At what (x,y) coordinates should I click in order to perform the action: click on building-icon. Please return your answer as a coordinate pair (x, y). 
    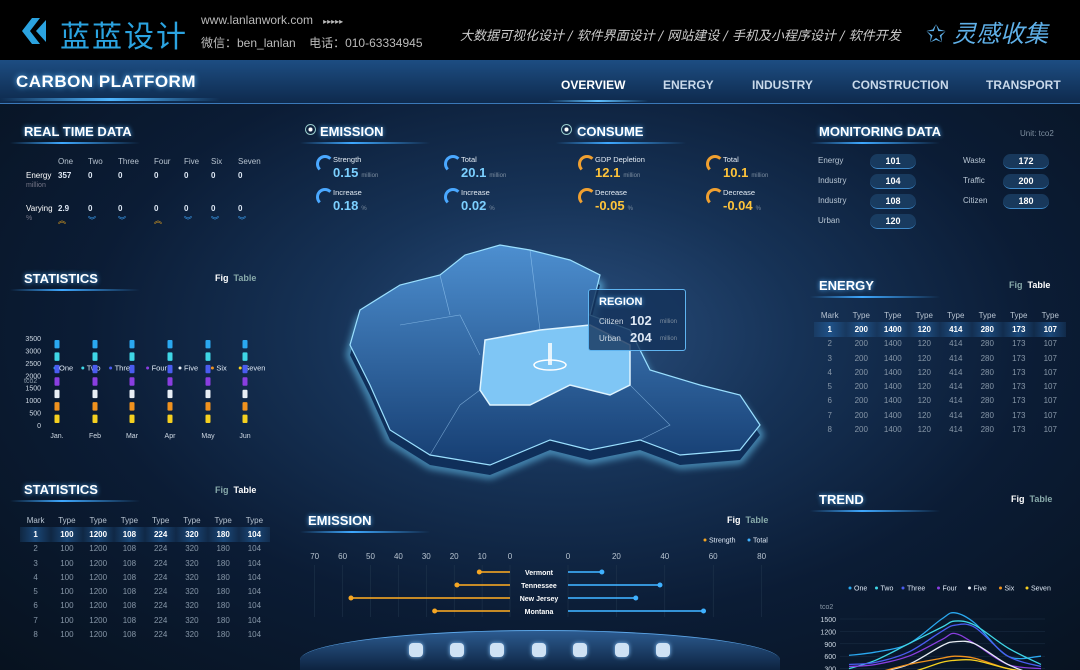
    Looking at the image, I should click on (539, 650).